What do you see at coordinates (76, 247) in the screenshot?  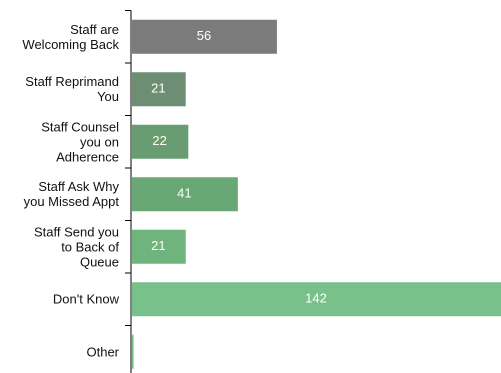 I see `category-label: Staff Send you to Back of Queue` at bounding box center [76, 247].